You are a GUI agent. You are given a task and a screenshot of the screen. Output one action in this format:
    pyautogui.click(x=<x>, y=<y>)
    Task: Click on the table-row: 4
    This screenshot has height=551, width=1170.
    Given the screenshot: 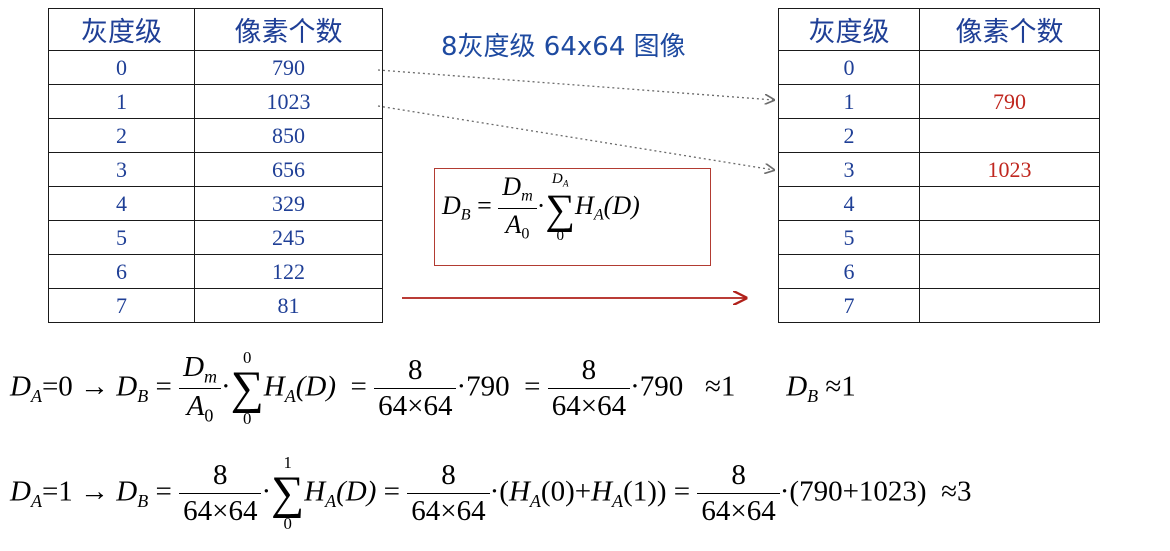 What is the action you would take?
    pyautogui.click(x=939, y=203)
    